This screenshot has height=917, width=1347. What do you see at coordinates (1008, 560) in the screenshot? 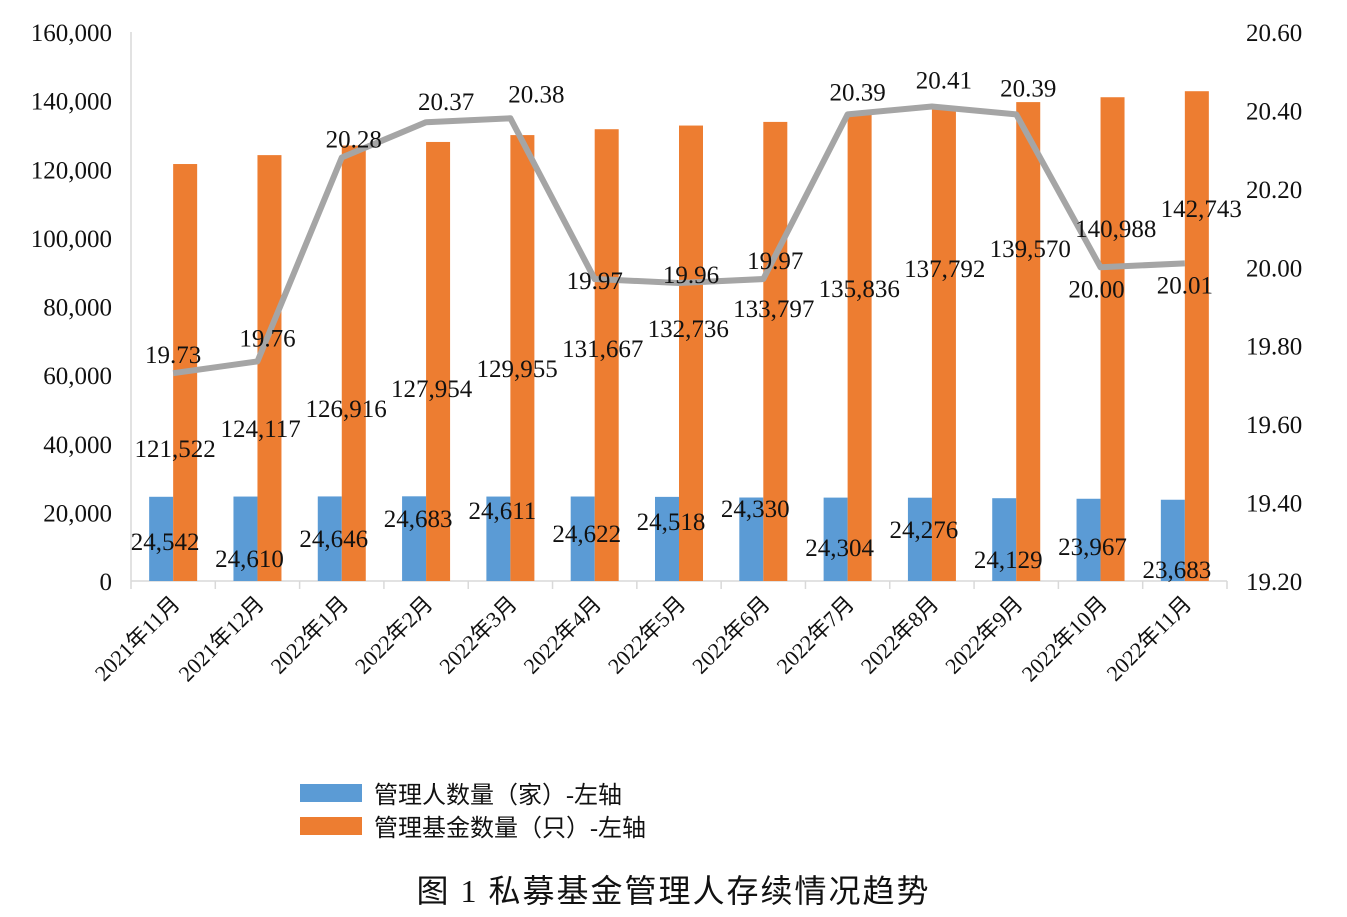
I see `bar-managers-label: 24,129` at bounding box center [1008, 560].